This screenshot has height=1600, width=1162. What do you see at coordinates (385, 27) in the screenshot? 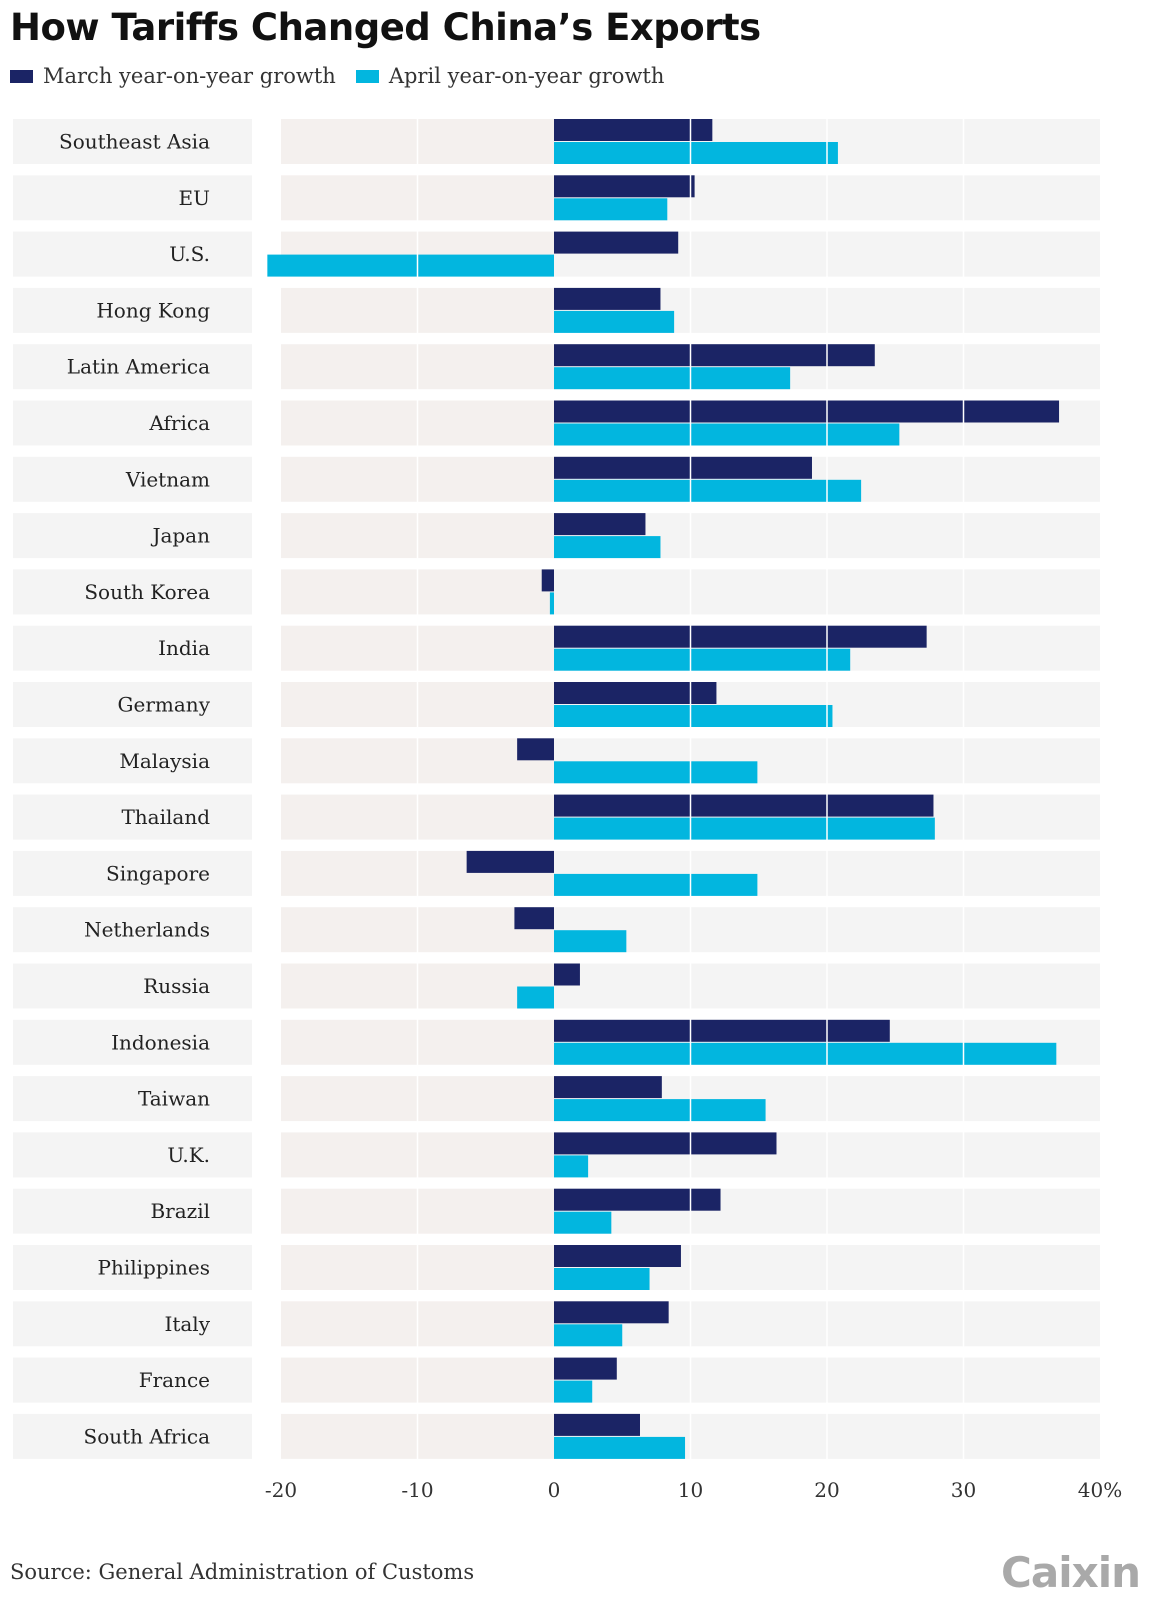
I see `chart-title: How Tariffs Changed China’s Exports` at bounding box center [385, 27].